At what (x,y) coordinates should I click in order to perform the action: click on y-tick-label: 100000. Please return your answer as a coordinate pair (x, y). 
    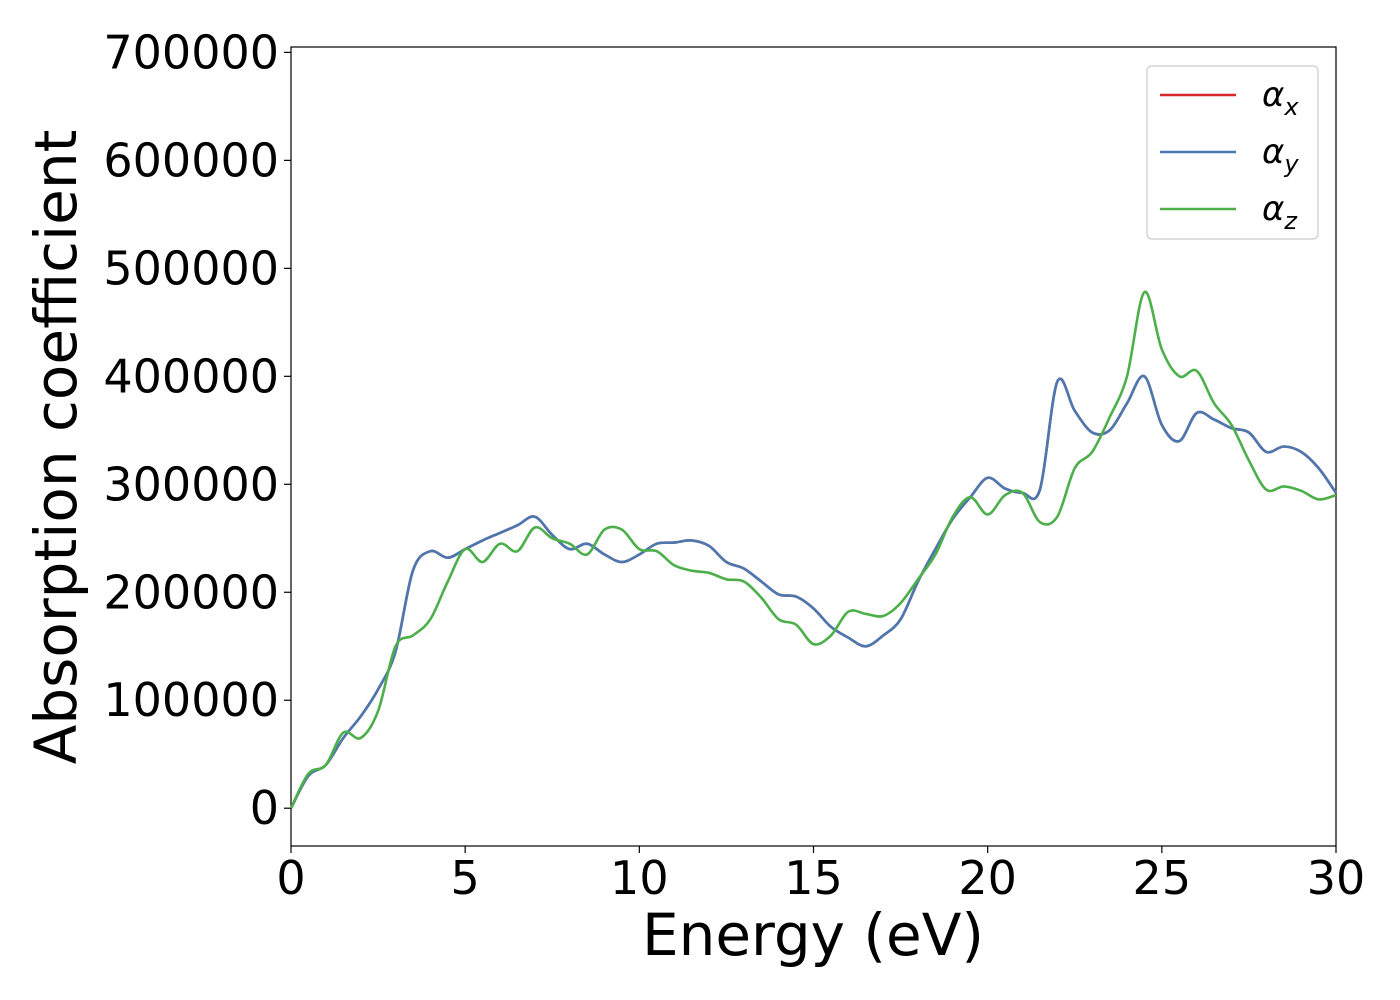
    Looking at the image, I should click on (191, 700).